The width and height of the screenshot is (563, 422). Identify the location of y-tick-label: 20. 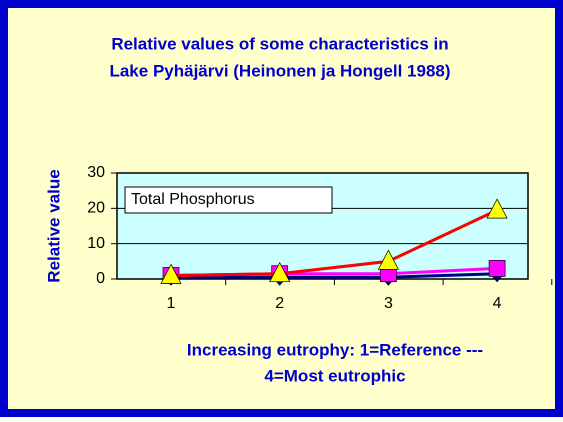
(96, 208).